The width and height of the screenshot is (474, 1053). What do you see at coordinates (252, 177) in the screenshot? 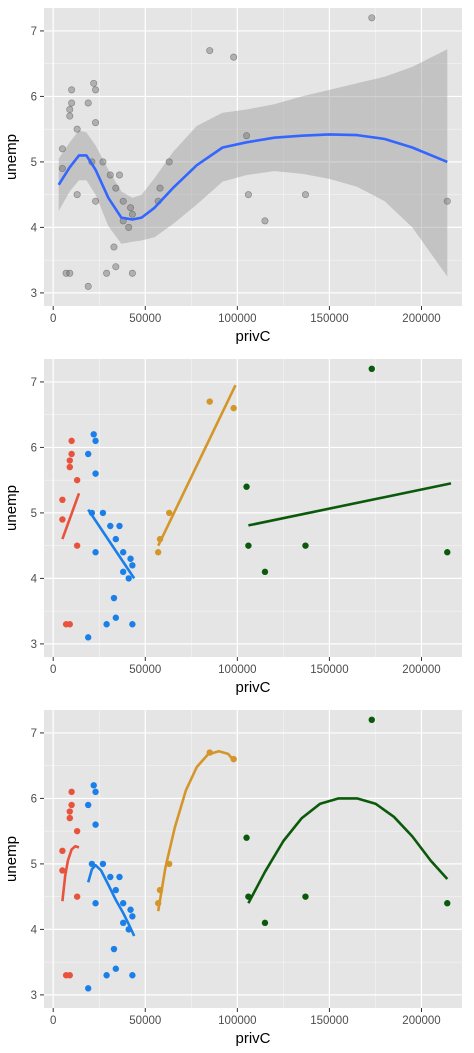
I see `loess-line` at bounding box center [252, 177].